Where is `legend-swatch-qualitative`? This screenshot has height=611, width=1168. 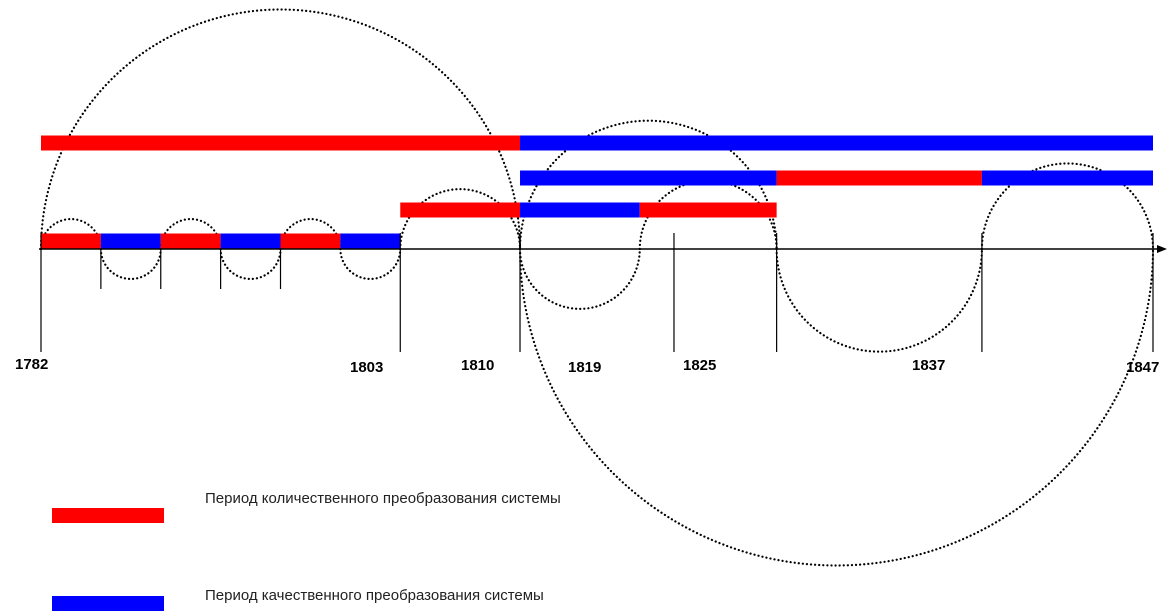 legend-swatch-qualitative is located at coordinates (108, 603).